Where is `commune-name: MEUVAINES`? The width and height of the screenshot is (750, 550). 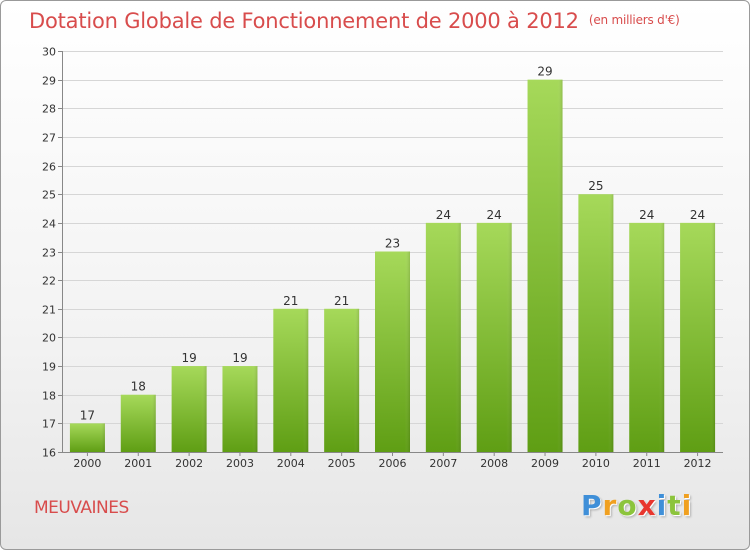
commune-name: MEUVAINES is located at coordinates (81, 508).